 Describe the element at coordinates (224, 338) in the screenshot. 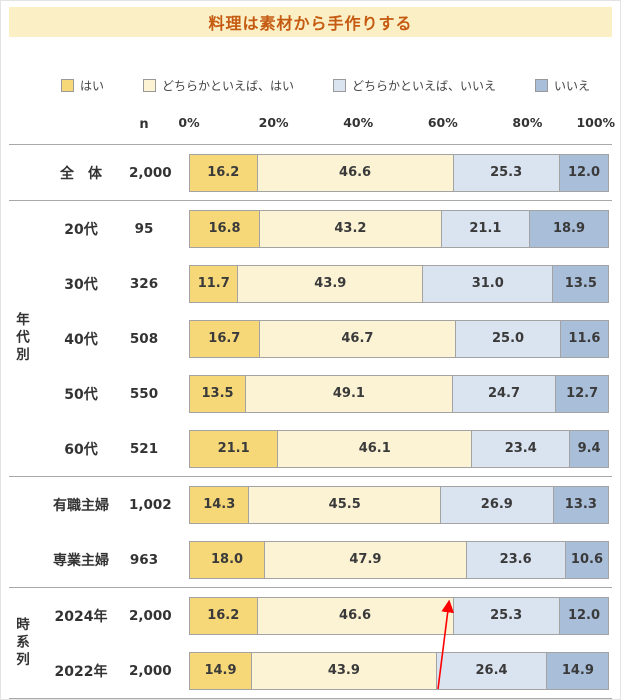

I see `bar-segment: 16.7` at that location.